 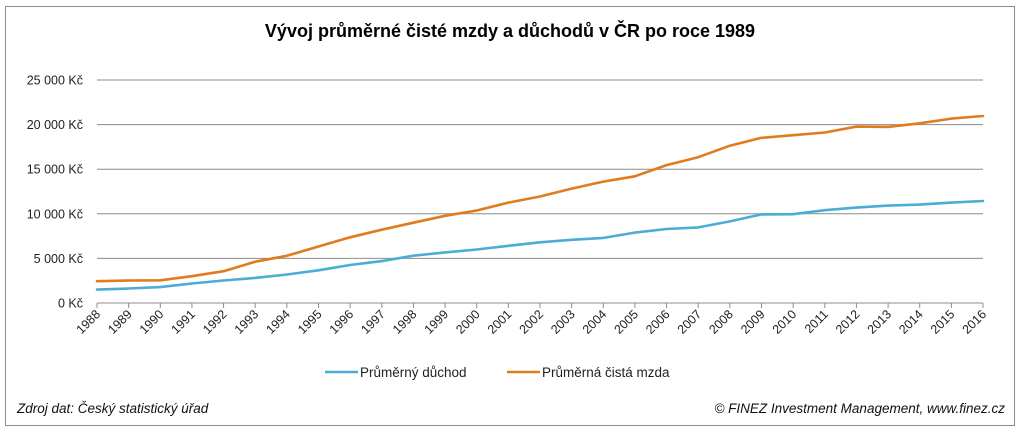 I want to click on x-tick-label: 2002, so click(x=532, y=322).